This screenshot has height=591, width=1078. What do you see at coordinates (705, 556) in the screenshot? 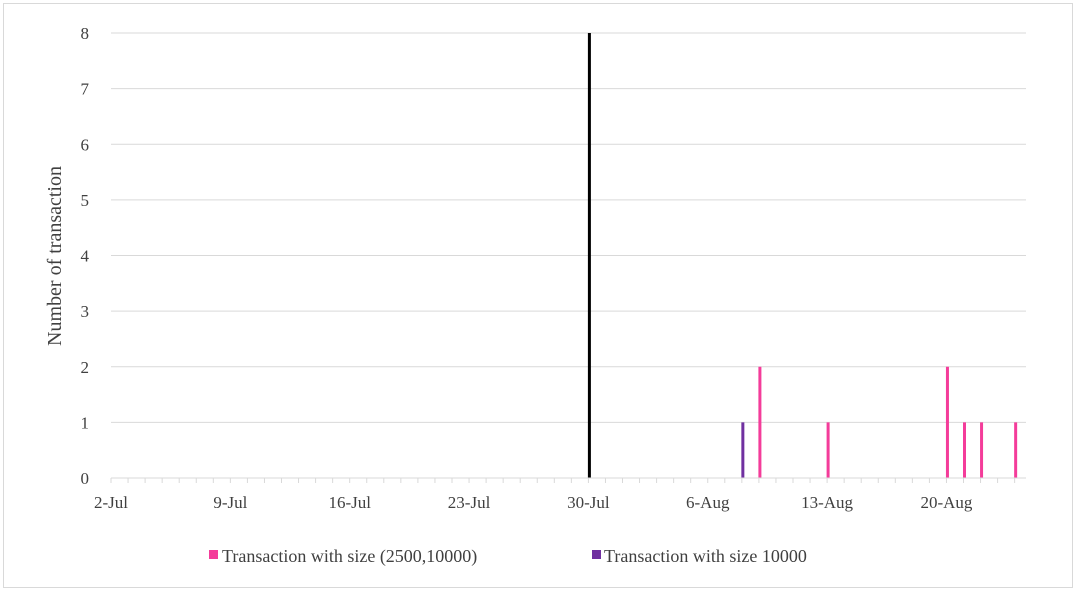
I see `legend-label: Transaction with size 10000` at bounding box center [705, 556].